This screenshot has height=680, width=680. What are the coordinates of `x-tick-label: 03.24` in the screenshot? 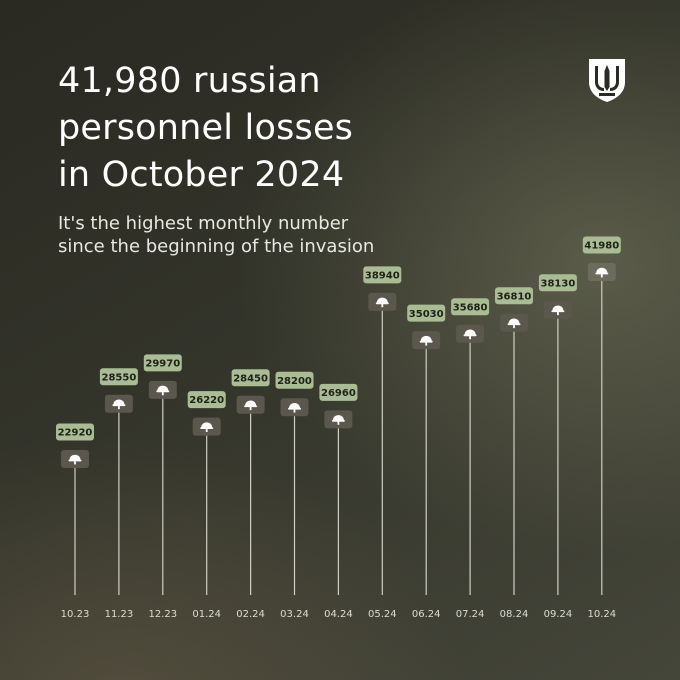 It's located at (294, 614).